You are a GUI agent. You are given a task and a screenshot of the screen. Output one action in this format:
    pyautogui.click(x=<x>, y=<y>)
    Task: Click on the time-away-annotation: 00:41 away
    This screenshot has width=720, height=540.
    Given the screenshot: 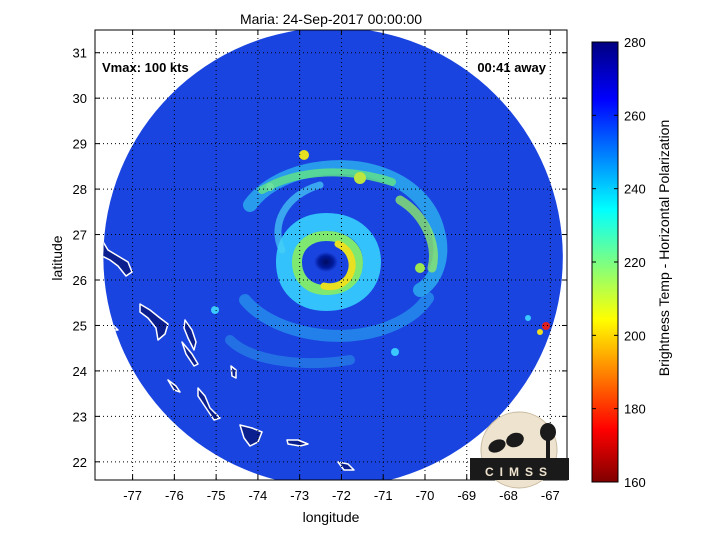 What is the action you would take?
    pyautogui.click(x=511, y=67)
    